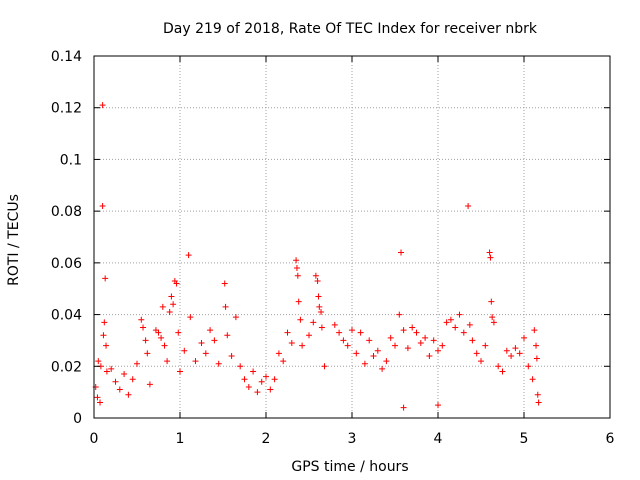  Describe the element at coordinates (180, 439) in the screenshot. I see `x-tick-label: 1` at that location.